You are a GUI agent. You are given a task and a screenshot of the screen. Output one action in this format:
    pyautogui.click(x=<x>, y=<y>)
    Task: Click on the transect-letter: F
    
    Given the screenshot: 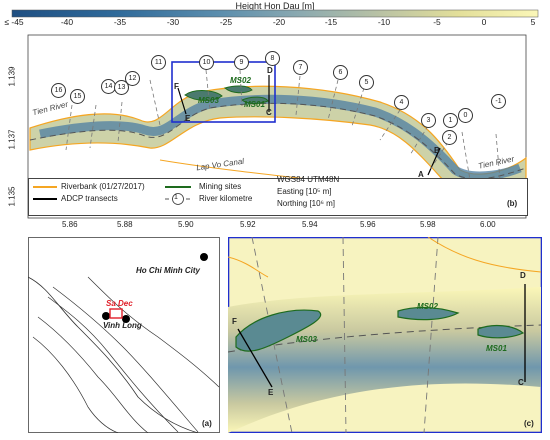 What is the action you would take?
    pyautogui.click(x=176, y=86)
    